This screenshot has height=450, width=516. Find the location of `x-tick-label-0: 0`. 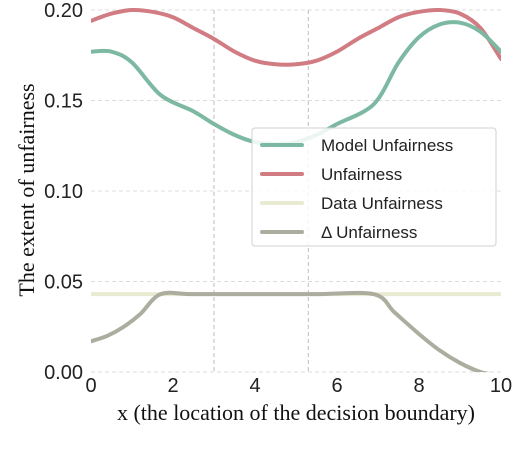

x-tick-label-0: 0 is located at coordinates (90, 386).